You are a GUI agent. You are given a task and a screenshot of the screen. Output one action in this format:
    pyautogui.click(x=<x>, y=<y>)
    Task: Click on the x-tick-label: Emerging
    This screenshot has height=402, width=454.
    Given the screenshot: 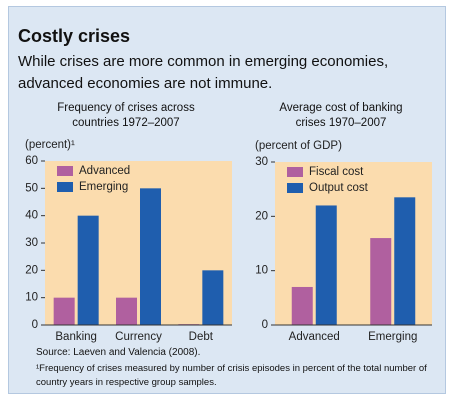 What is the action you would take?
    pyautogui.click(x=392, y=337)
    